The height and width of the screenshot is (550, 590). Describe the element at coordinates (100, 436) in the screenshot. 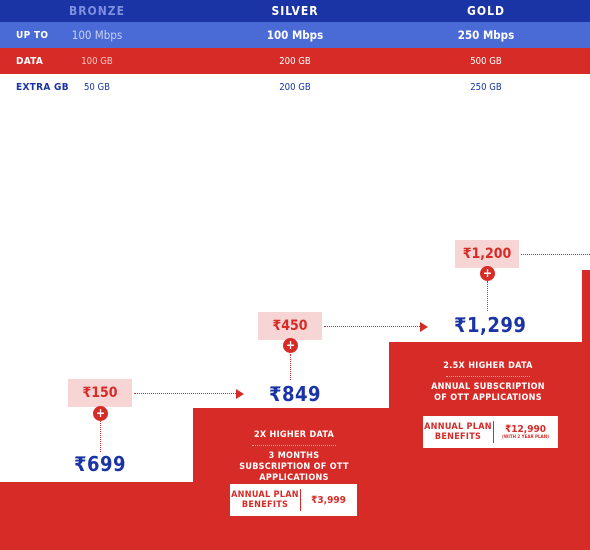

I see `connector-bronze-down` at that location.